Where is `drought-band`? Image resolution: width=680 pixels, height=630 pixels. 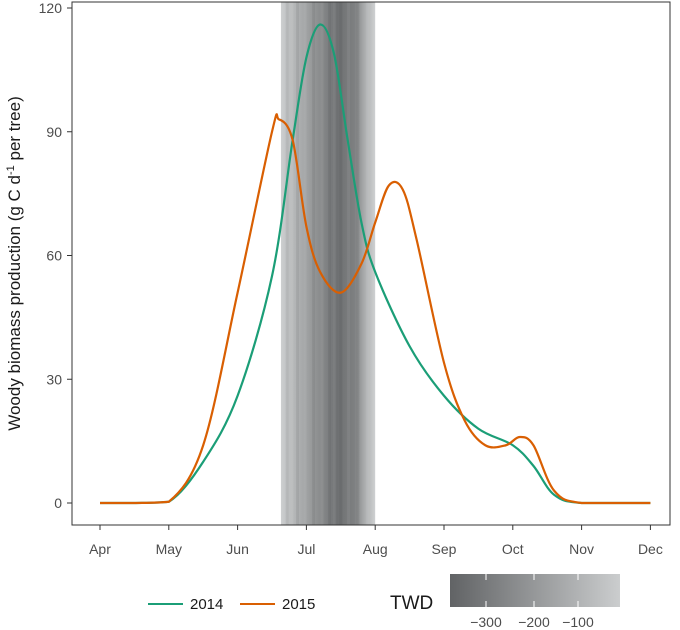 drought-band is located at coordinates (328, 263).